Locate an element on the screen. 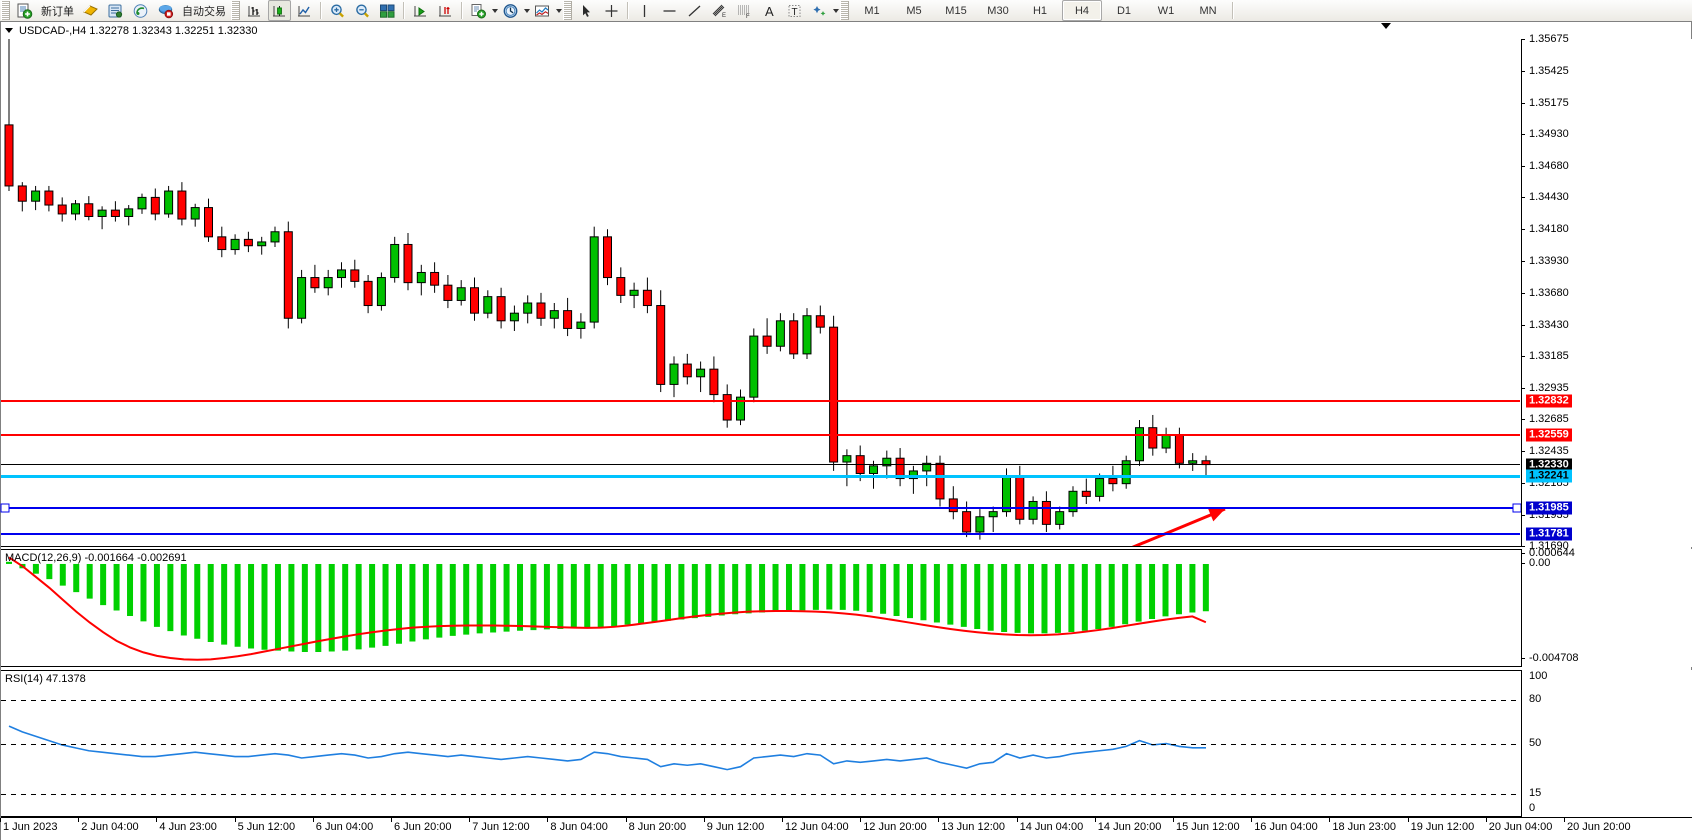 This screenshot has height=840, width=1692. text-icon: A is located at coordinates (769, 10).